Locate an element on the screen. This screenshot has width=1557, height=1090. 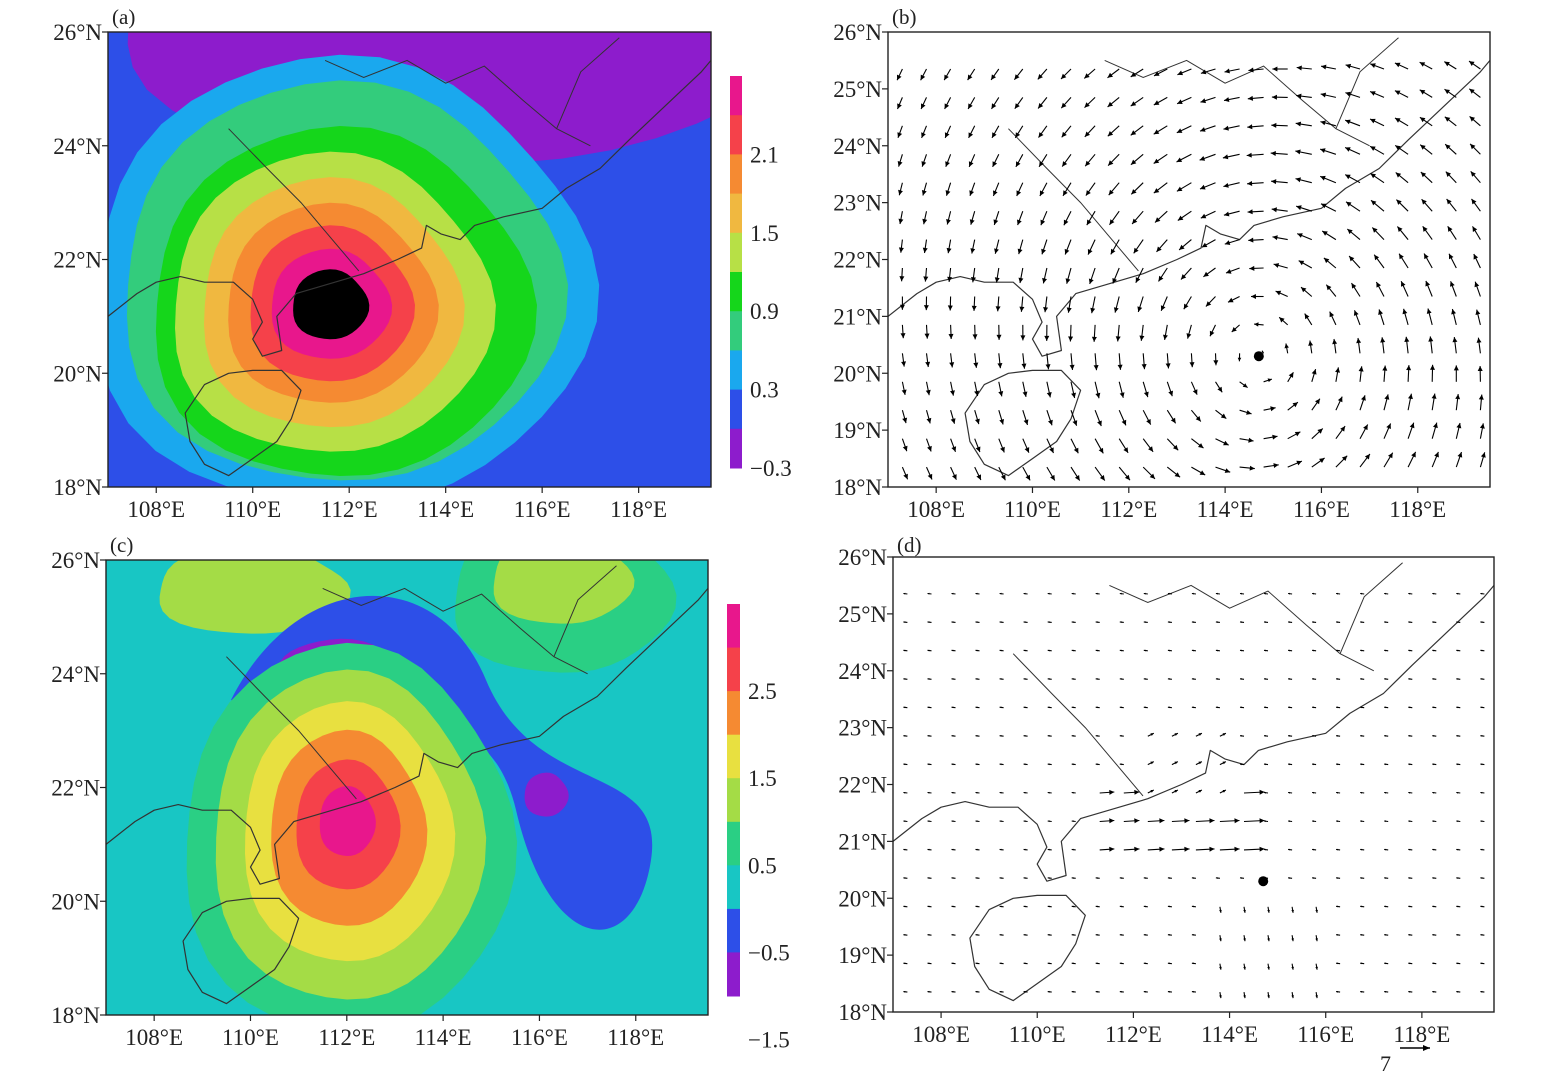
colorbar-label: 0.5 is located at coordinates (762, 865).